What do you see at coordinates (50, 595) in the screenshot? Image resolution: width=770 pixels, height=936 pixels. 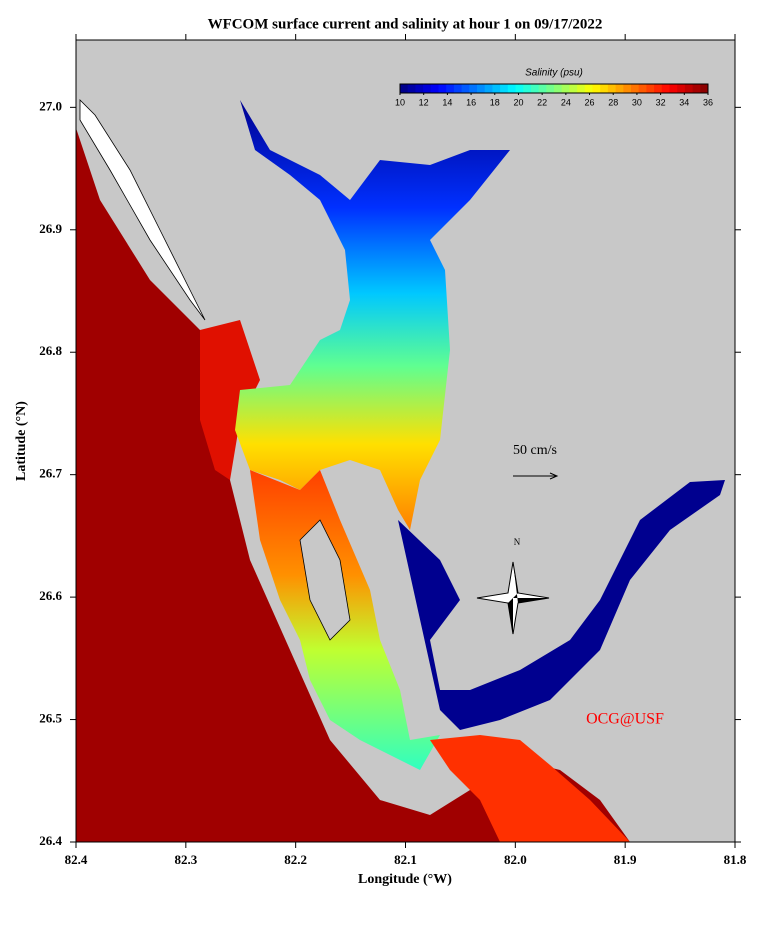 I see `y-tick-label: 26.6` at bounding box center [50, 595].